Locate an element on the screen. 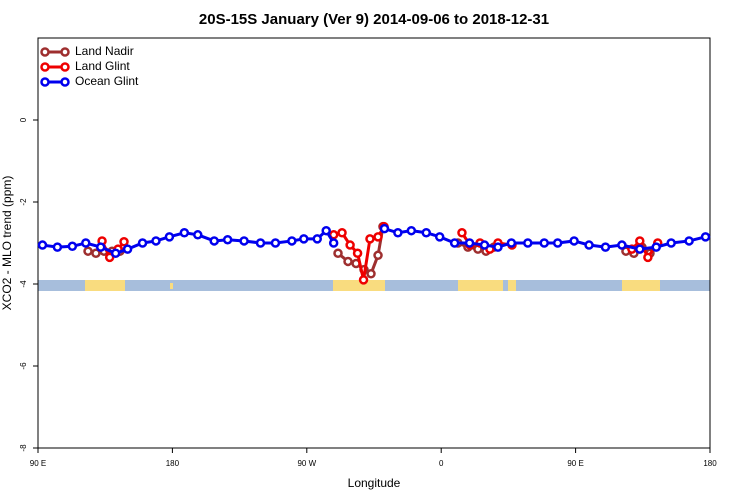 The height and width of the screenshot is (500, 750). y-tick-label: 0 is located at coordinates (23, 119).